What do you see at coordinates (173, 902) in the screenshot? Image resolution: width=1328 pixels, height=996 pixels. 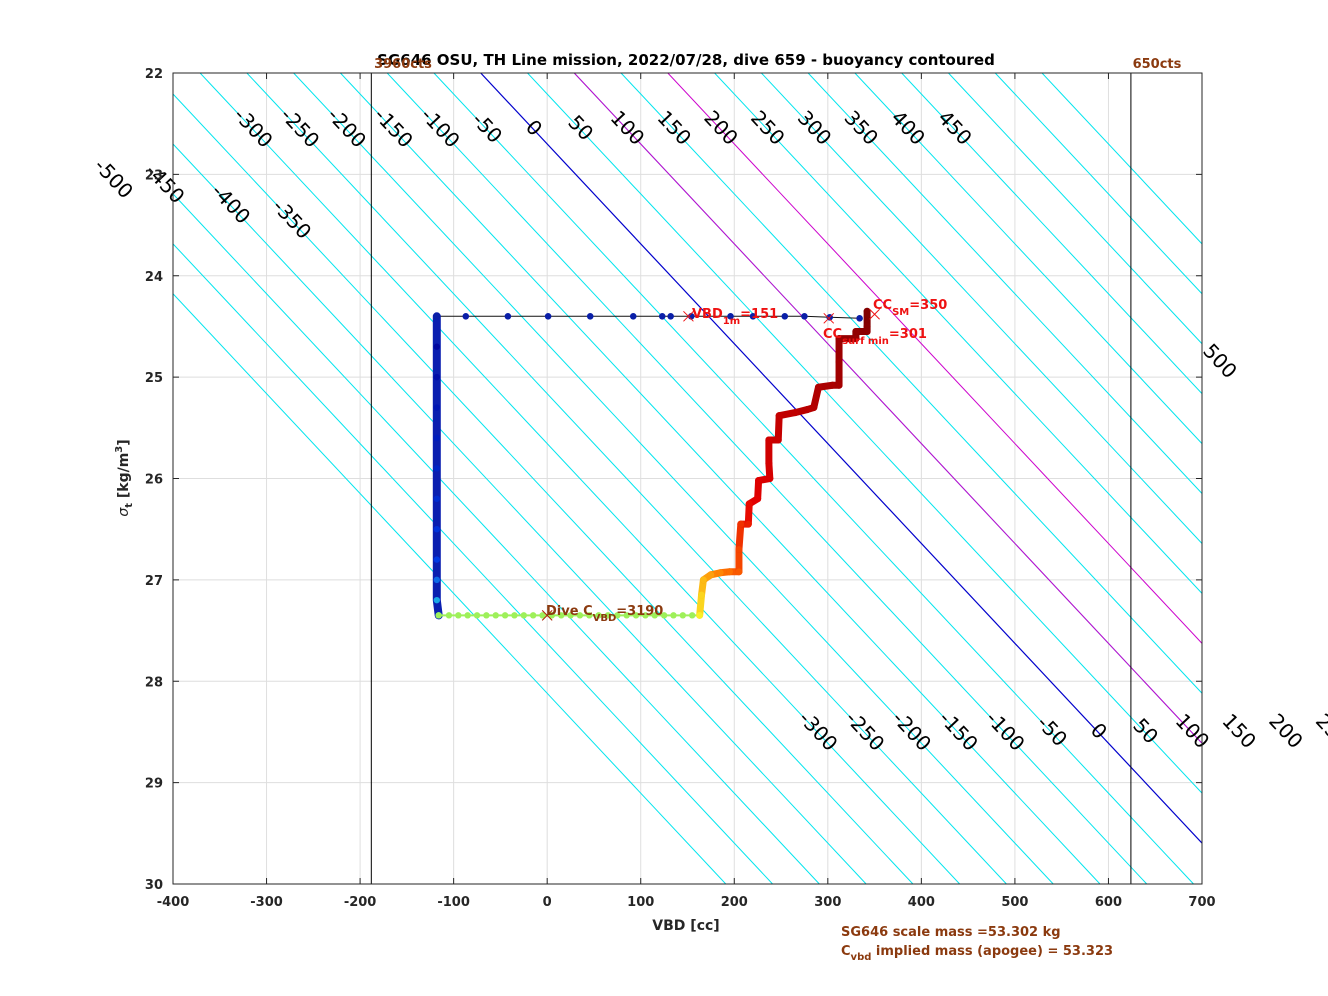 I see `x-tick-label: -400` at bounding box center [173, 902].